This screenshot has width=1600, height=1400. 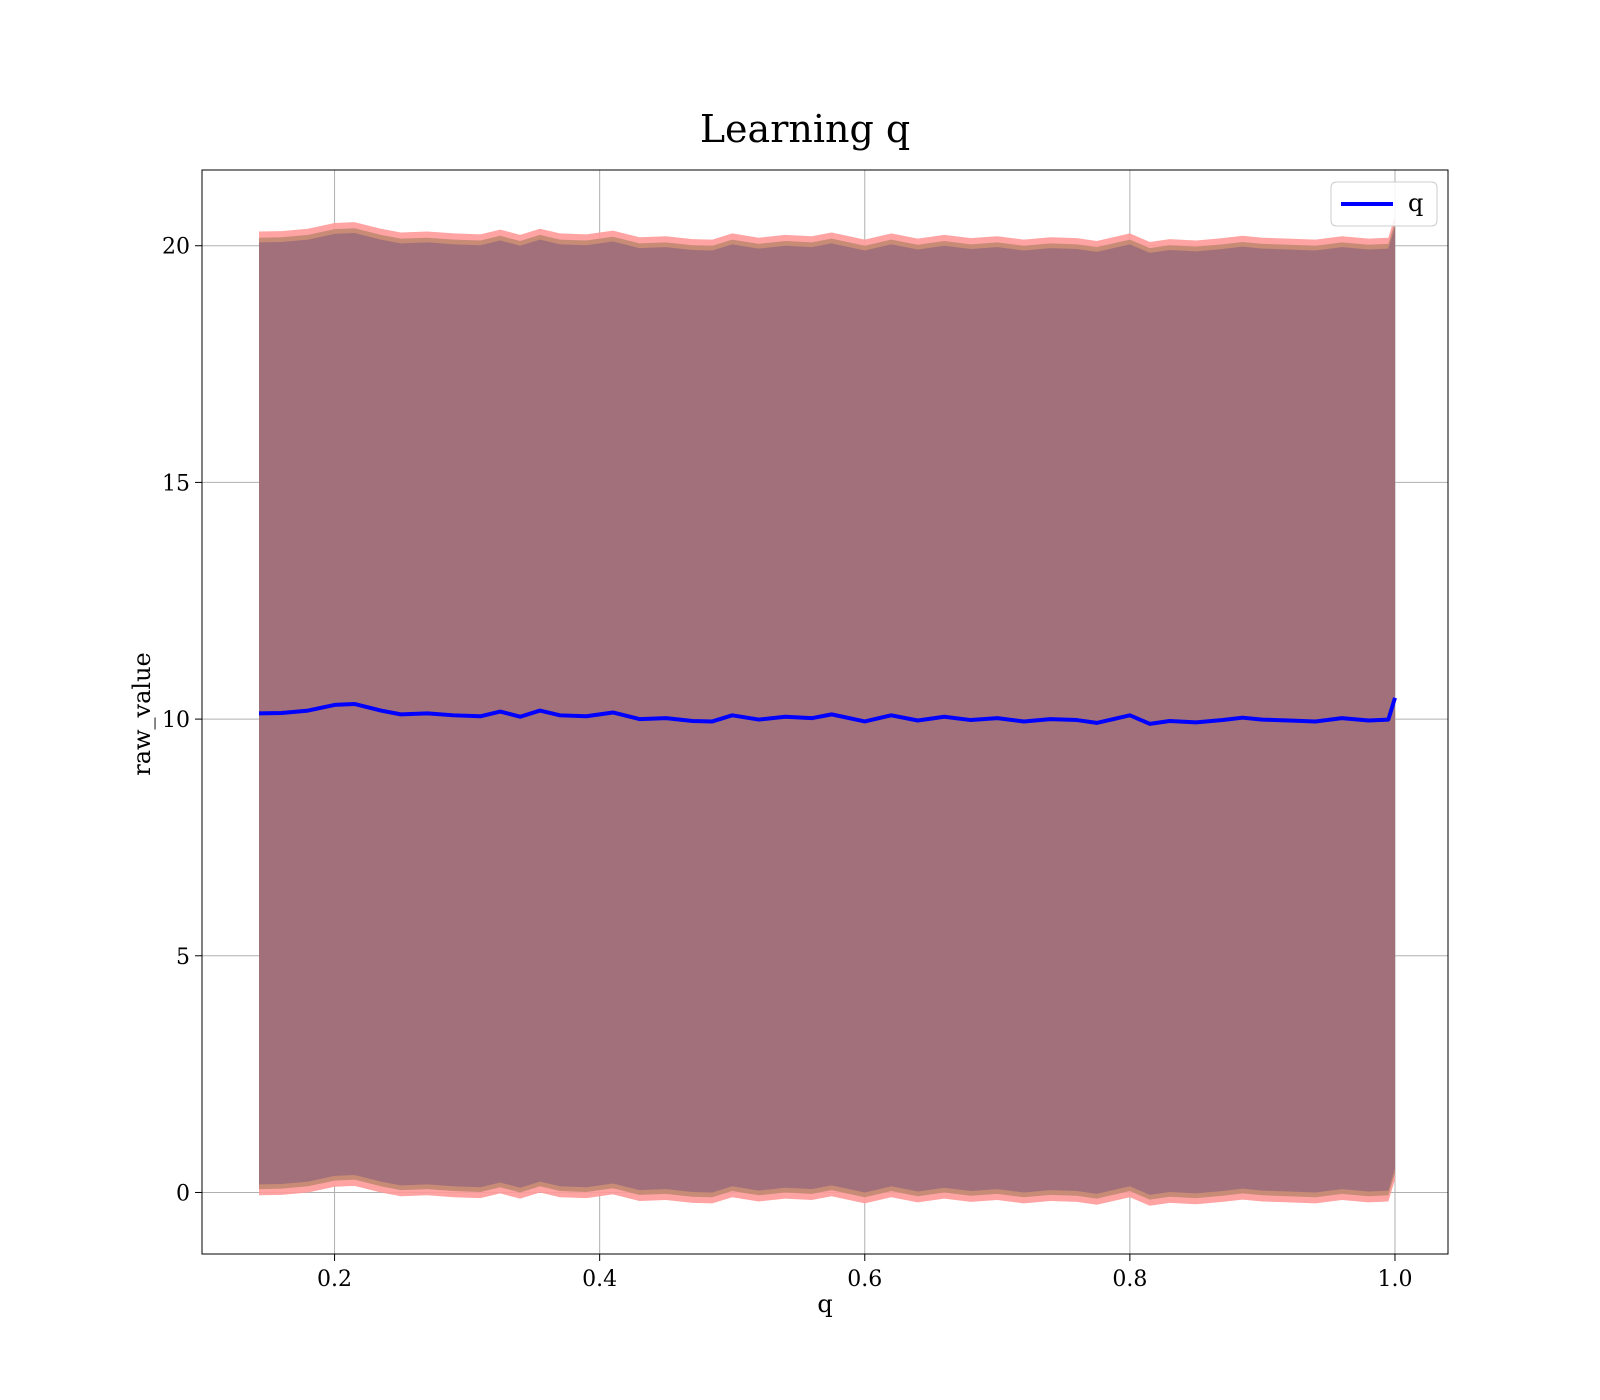 What do you see at coordinates (183, 1193) in the screenshot?
I see `y-tick-label: 0` at bounding box center [183, 1193].